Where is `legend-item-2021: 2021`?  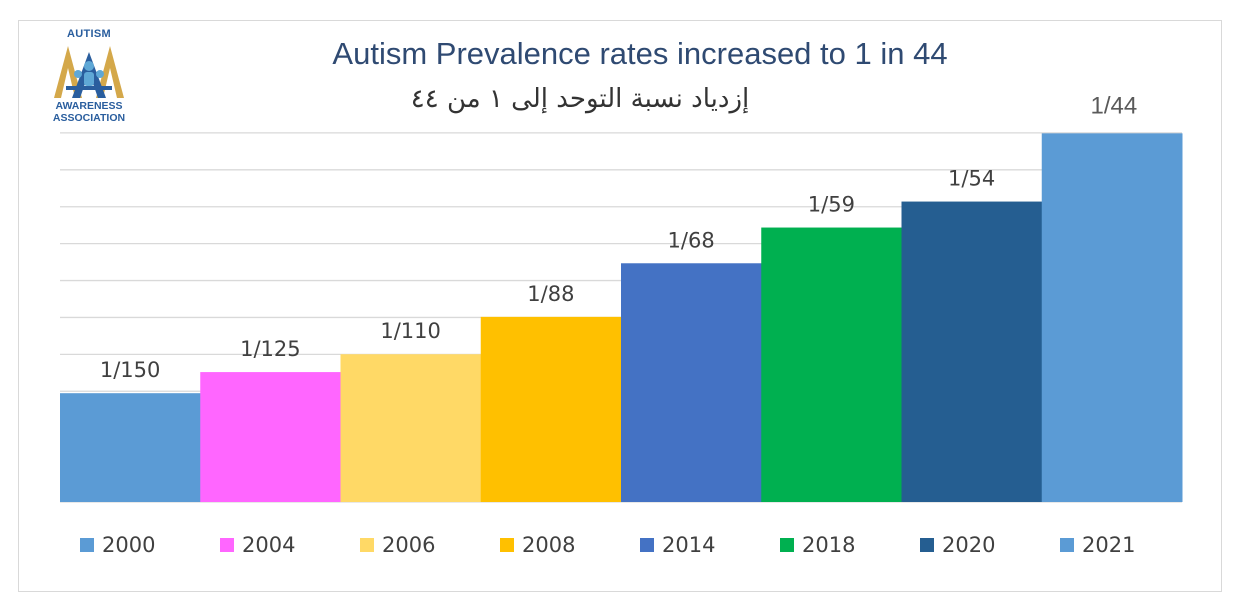
legend-item-2021: 2021 is located at coordinates (1097, 545).